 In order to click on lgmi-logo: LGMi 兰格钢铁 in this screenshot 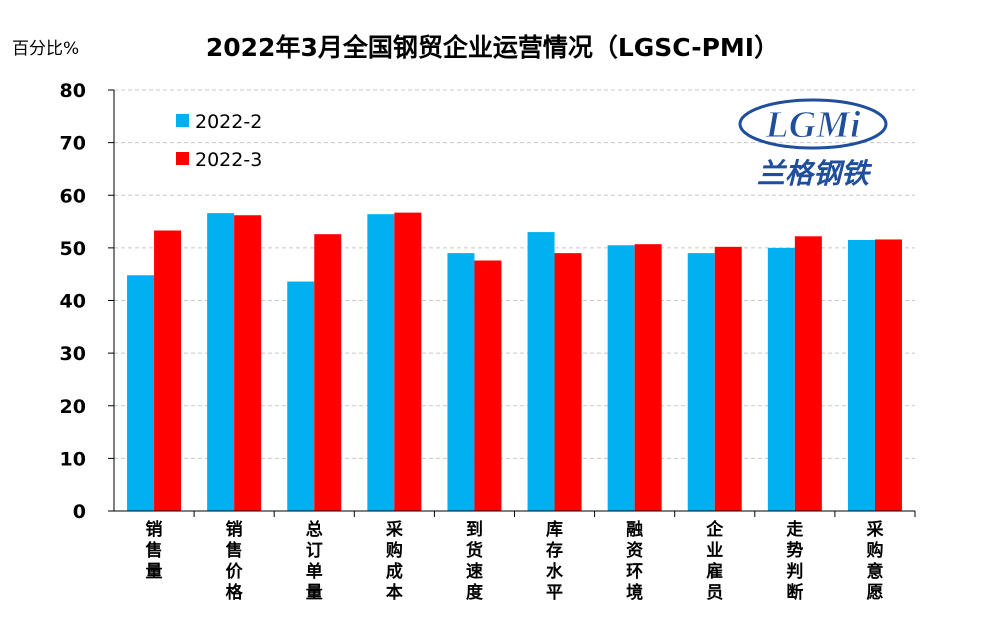, I will do `click(813, 144)`.